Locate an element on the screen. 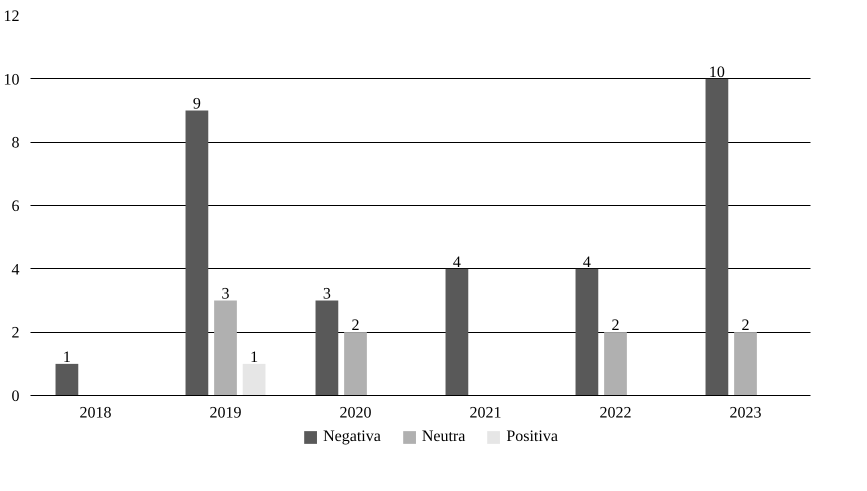 The width and height of the screenshot is (867, 491). y-tick-label: 8 is located at coordinates (16, 143).